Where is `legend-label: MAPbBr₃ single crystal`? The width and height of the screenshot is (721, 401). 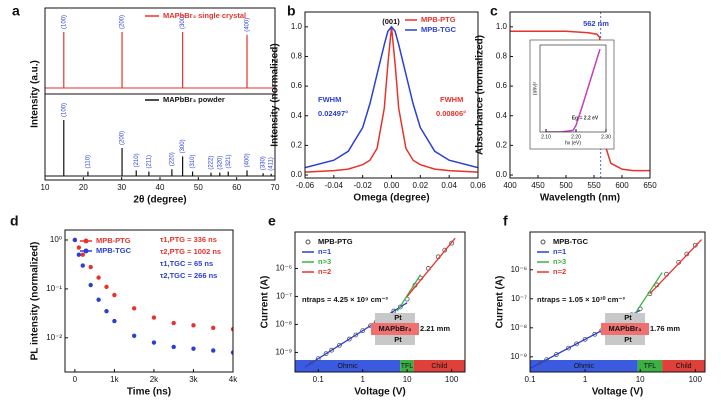 legend-label: MAPbBr₃ single crystal is located at coordinates (204, 15).